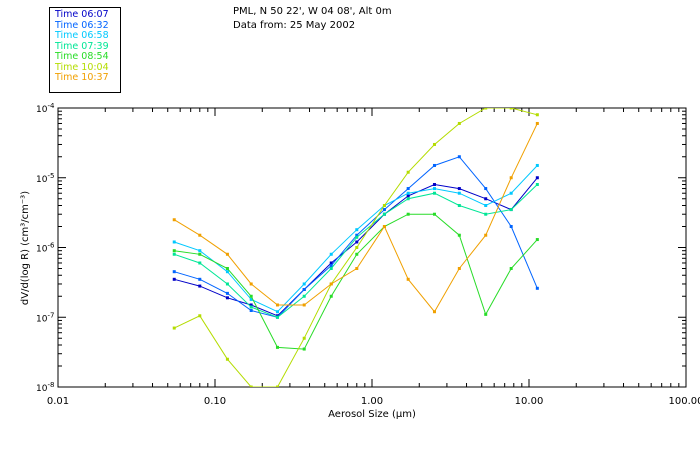  Describe the element at coordinates (82, 25) in the screenshot. I see `legend-entry: Time 06:32` at that location.